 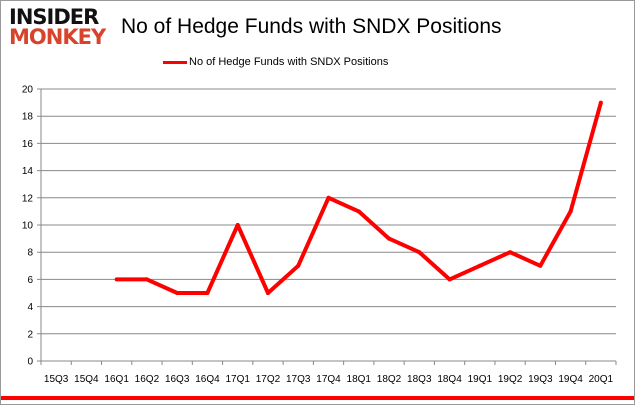 What do you see at coordinates (30, 253) in the screenshot?
I see `y-tick-label: 8` at bounding box center [30, 253].